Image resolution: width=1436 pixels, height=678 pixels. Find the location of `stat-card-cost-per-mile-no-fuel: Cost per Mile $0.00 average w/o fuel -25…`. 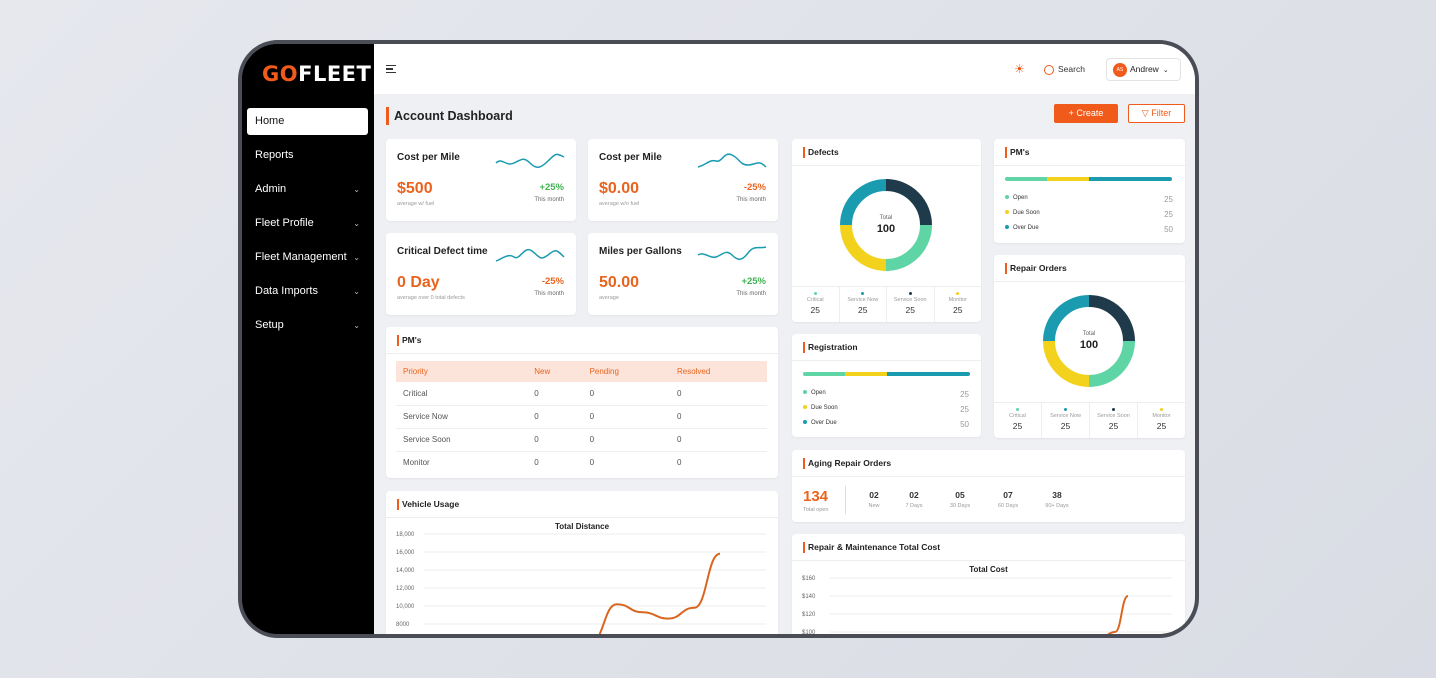

stat-card-cost-per-mile-no-fuel: Cost per Mile $0.00 average w/o fuel -25… is located at coordinates (683, 180).